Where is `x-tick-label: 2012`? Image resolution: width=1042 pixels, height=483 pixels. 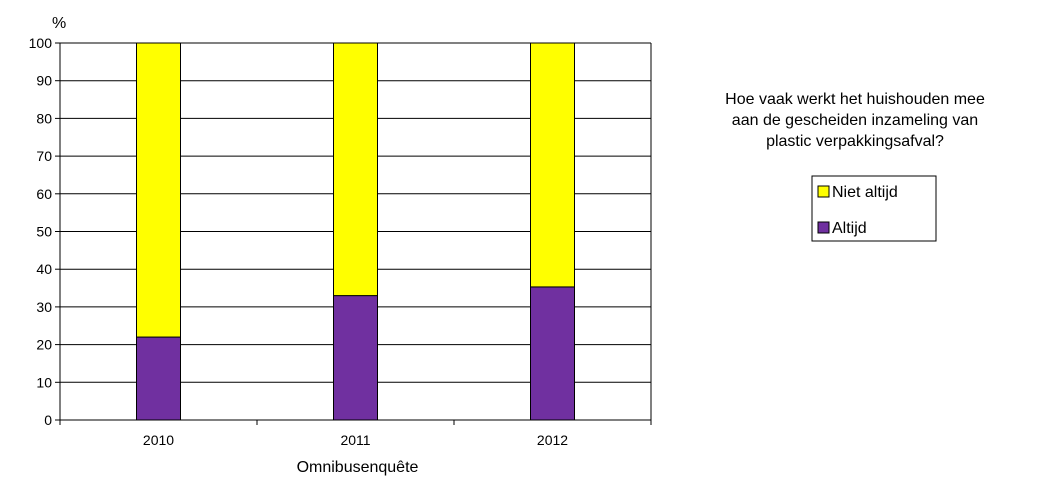 x-tick-label: 2012 is located at coordinates (552, 440).